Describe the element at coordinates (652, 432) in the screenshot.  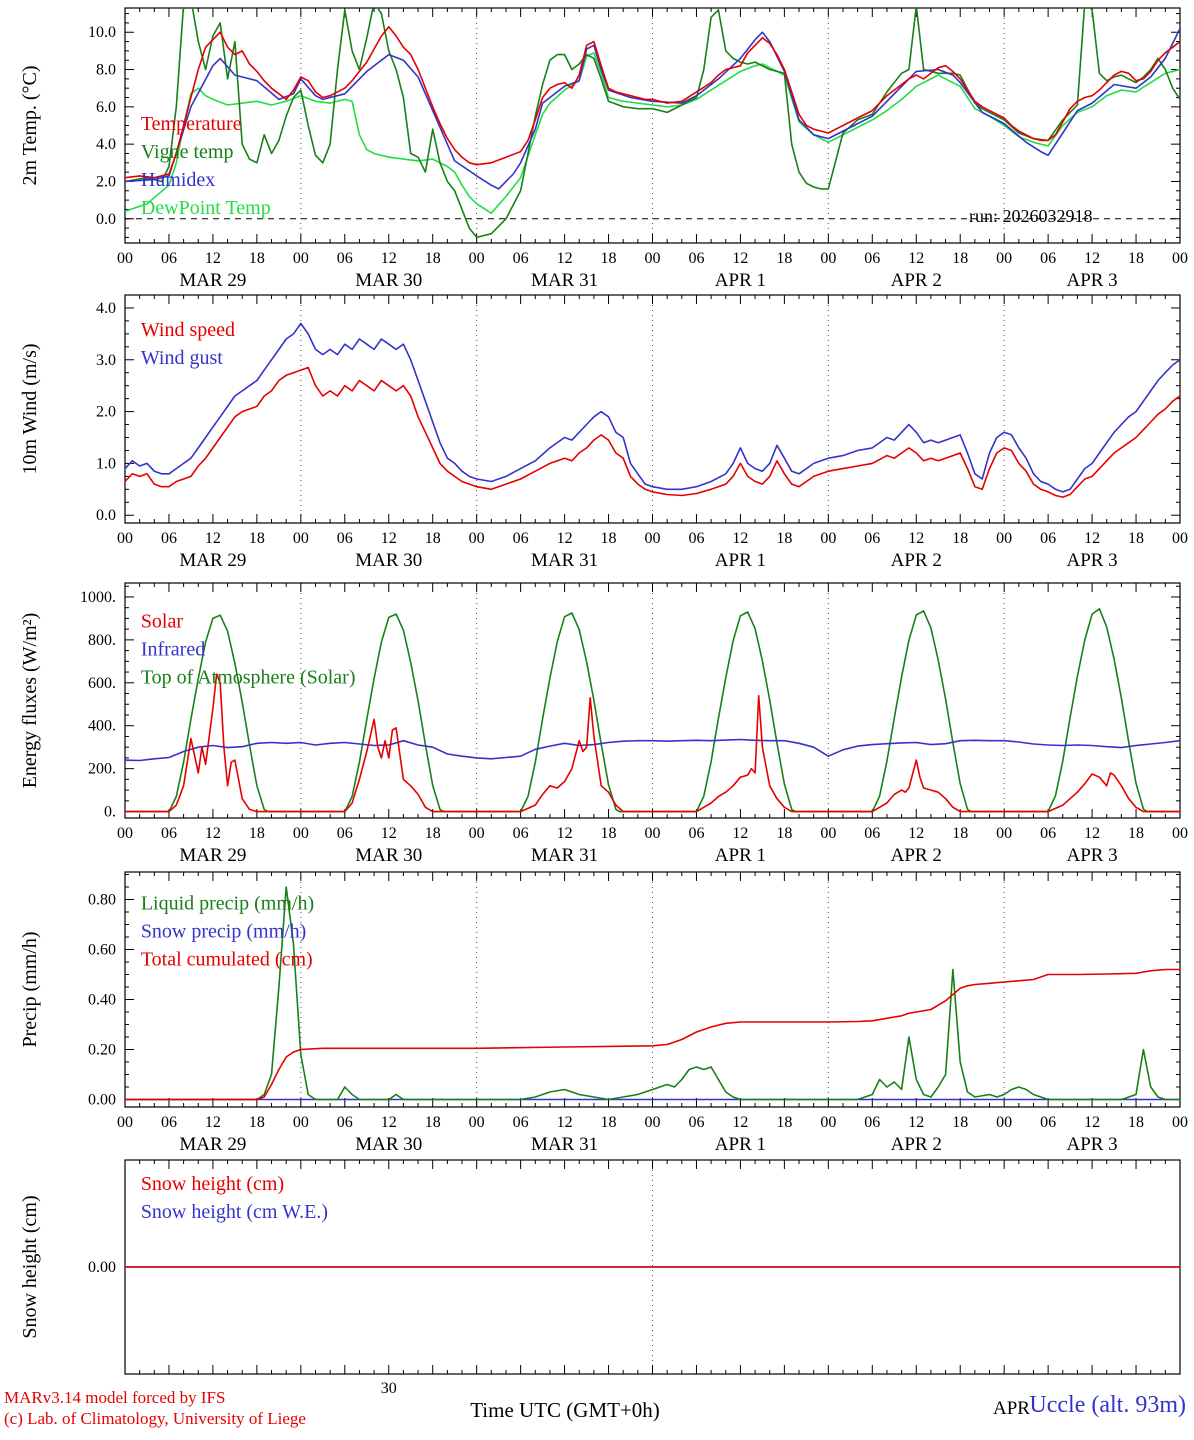
I see `series-wind-speed` at that location.